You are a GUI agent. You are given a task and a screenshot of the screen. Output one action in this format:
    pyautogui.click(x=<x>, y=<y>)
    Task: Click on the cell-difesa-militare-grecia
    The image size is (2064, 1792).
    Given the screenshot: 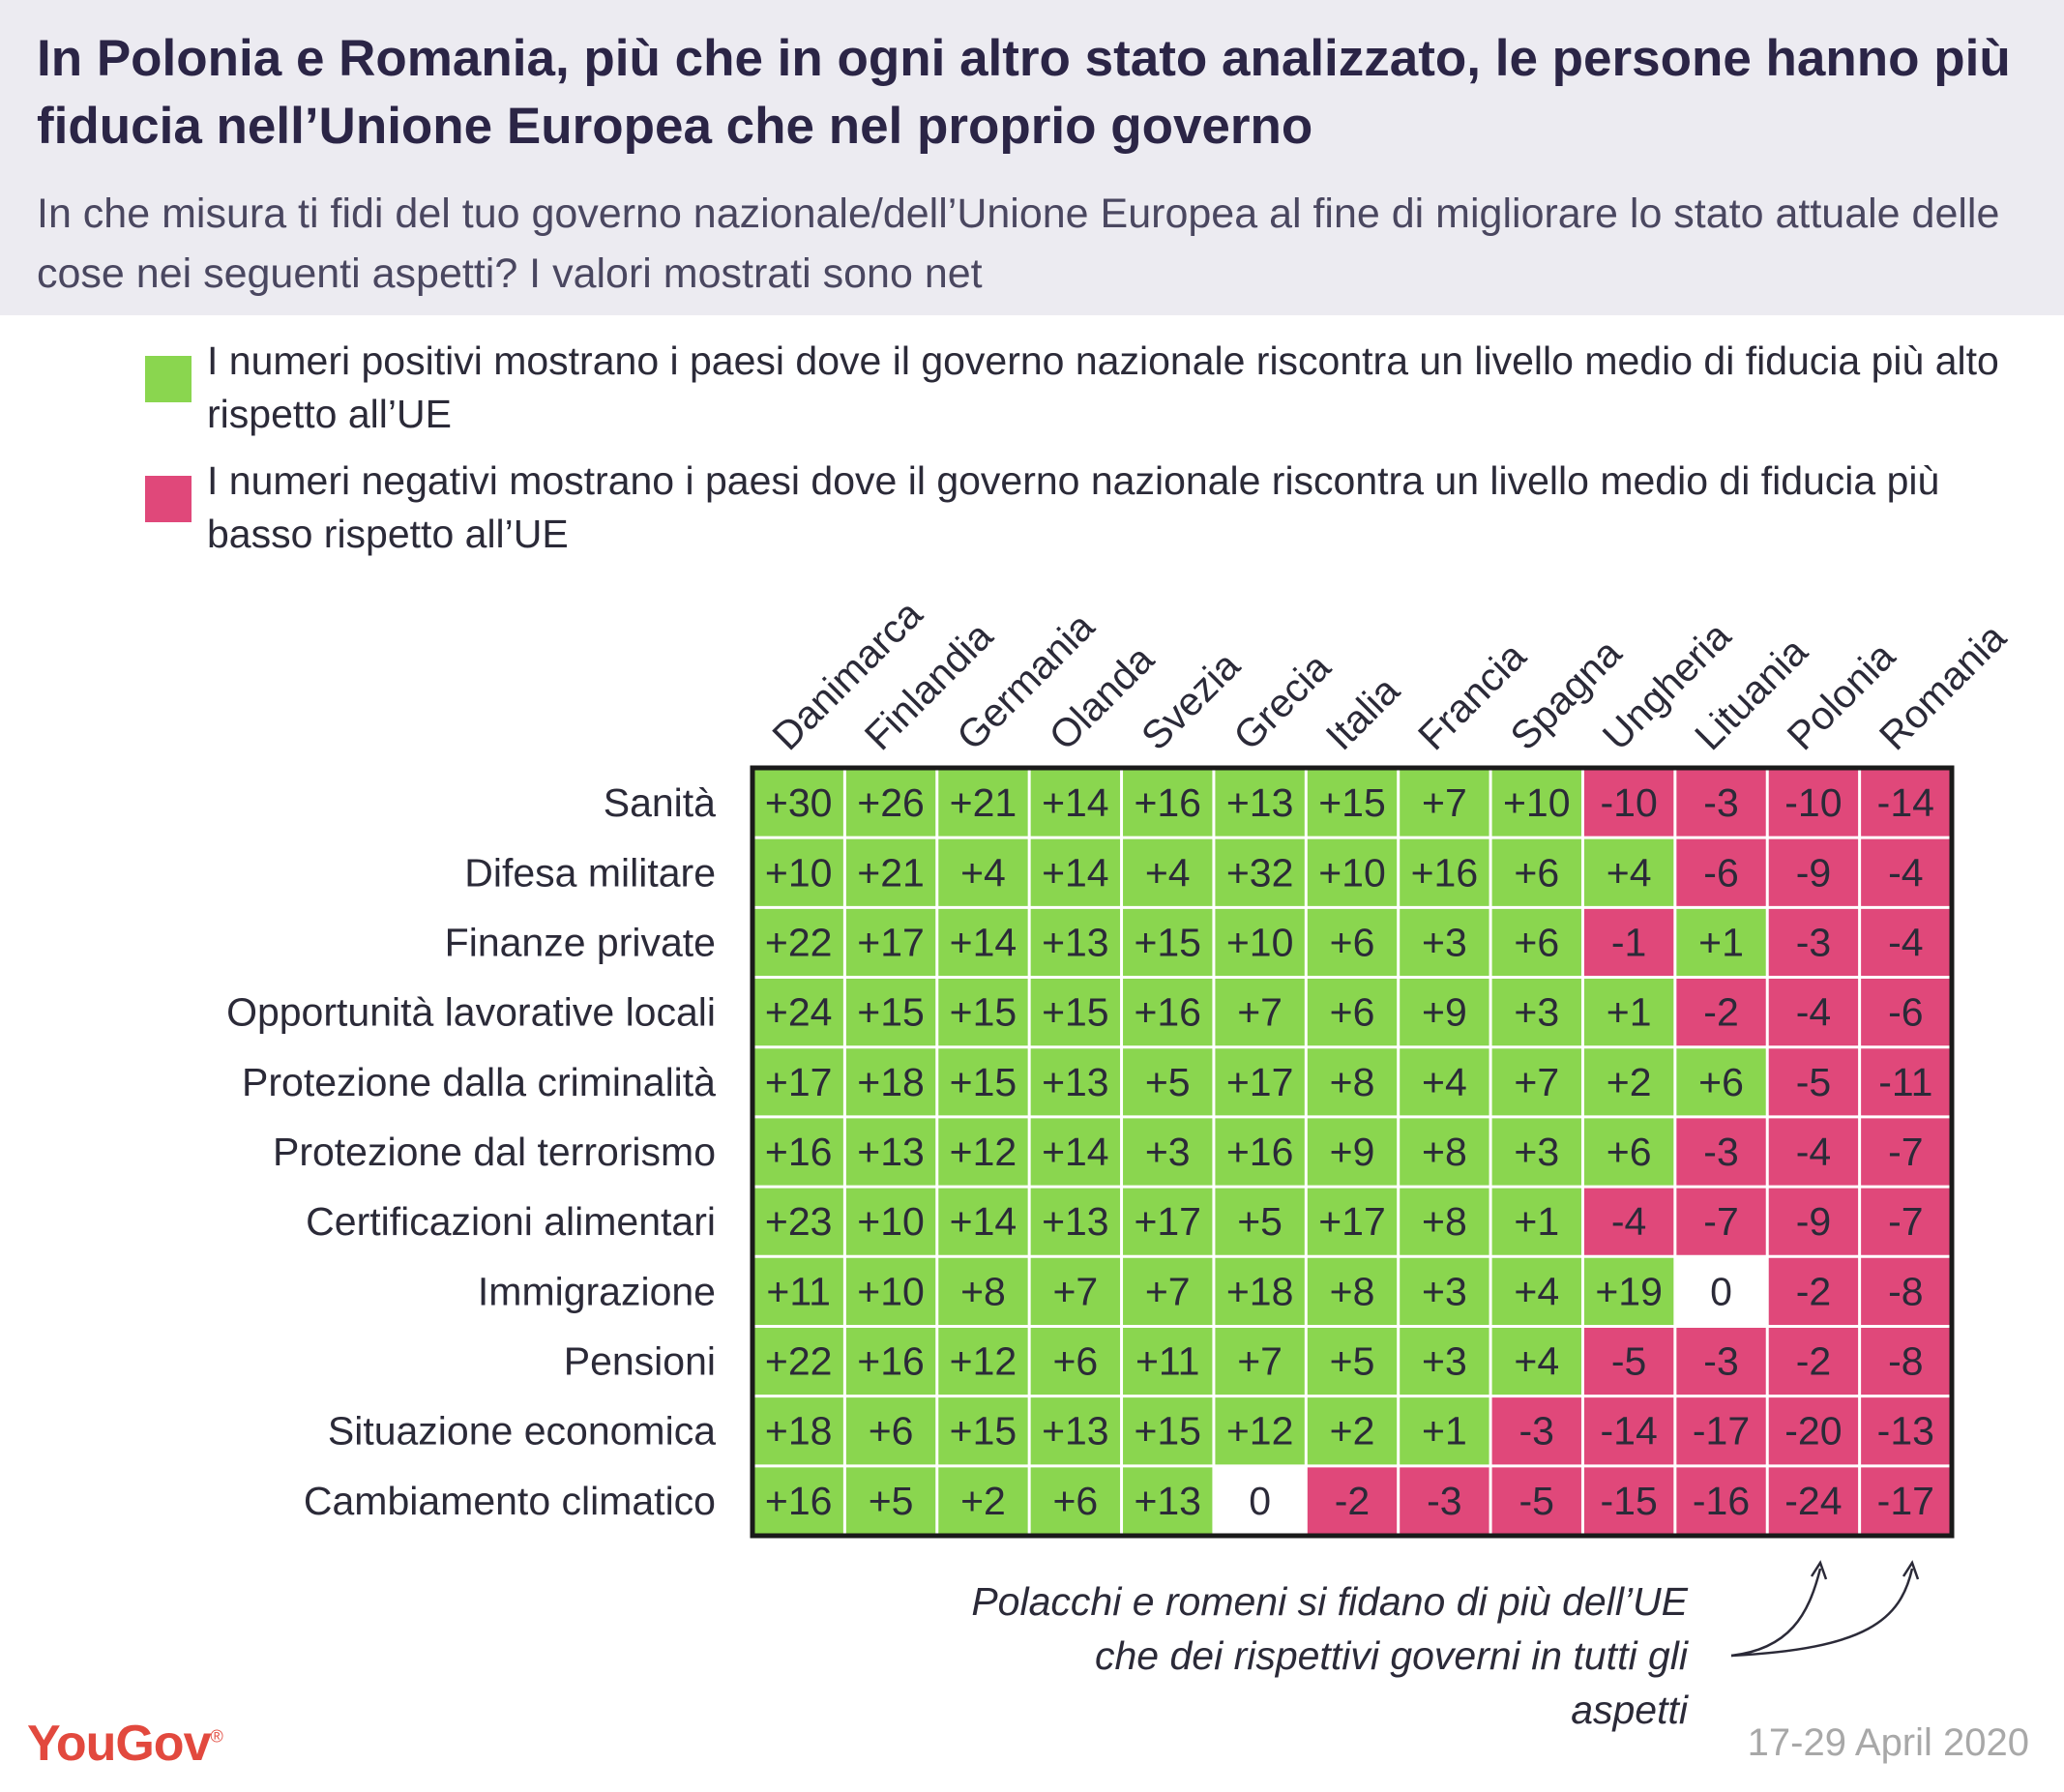 What is the action you would take?
    pyautogui.click(x=1260, y=872)
    